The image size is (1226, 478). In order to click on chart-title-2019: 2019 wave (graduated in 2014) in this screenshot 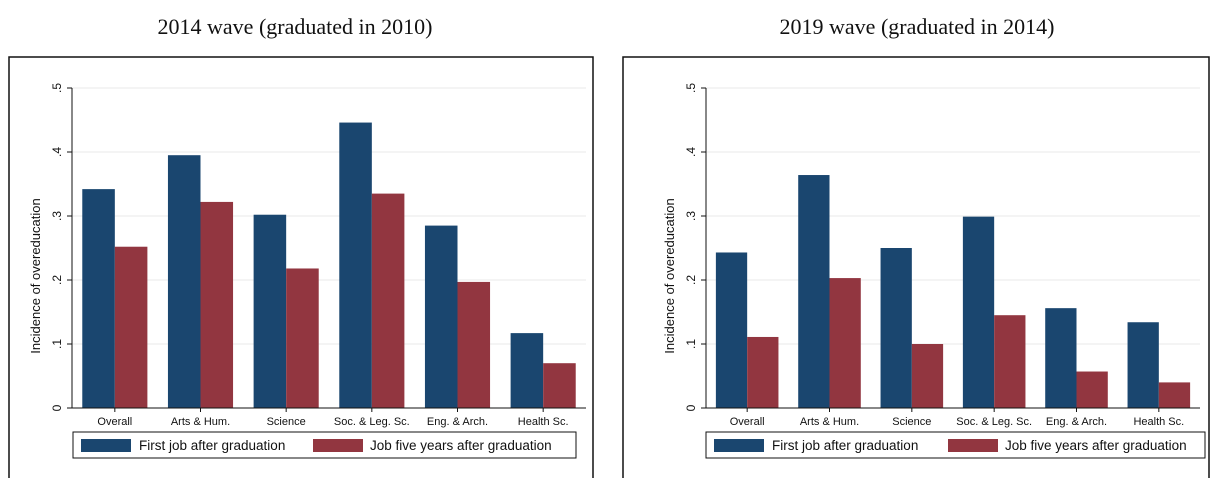, I will do `click(917, 26)`.